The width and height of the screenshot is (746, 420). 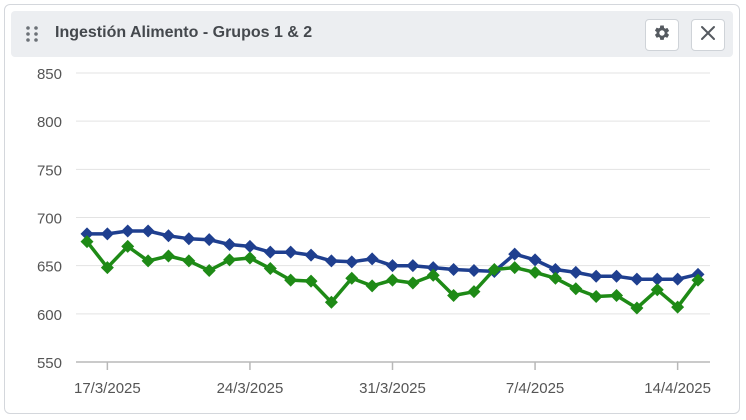 I want to click on close-icon, so click(x=708, y=35).